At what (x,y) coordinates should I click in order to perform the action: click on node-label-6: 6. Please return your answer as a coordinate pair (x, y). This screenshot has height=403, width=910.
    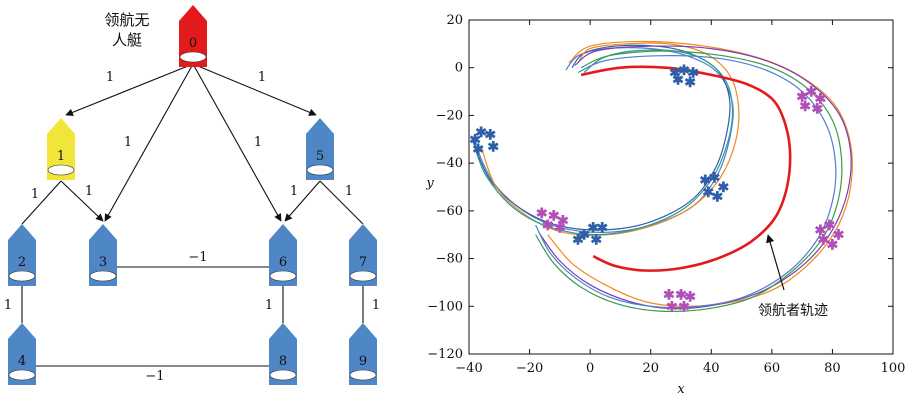
    Looking at the image, I should click on (283, 262).